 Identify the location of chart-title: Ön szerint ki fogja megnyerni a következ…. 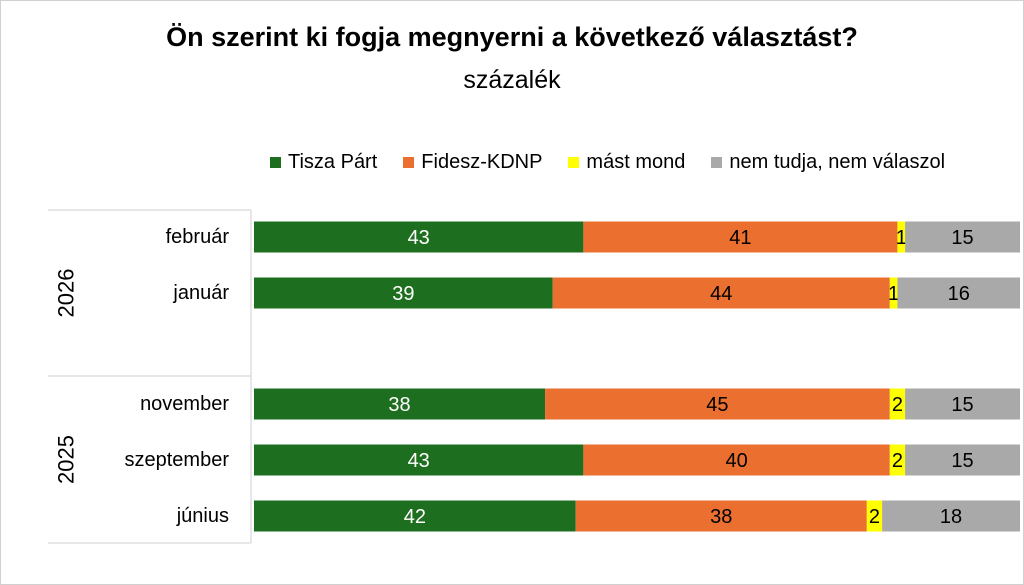
(512, 37).